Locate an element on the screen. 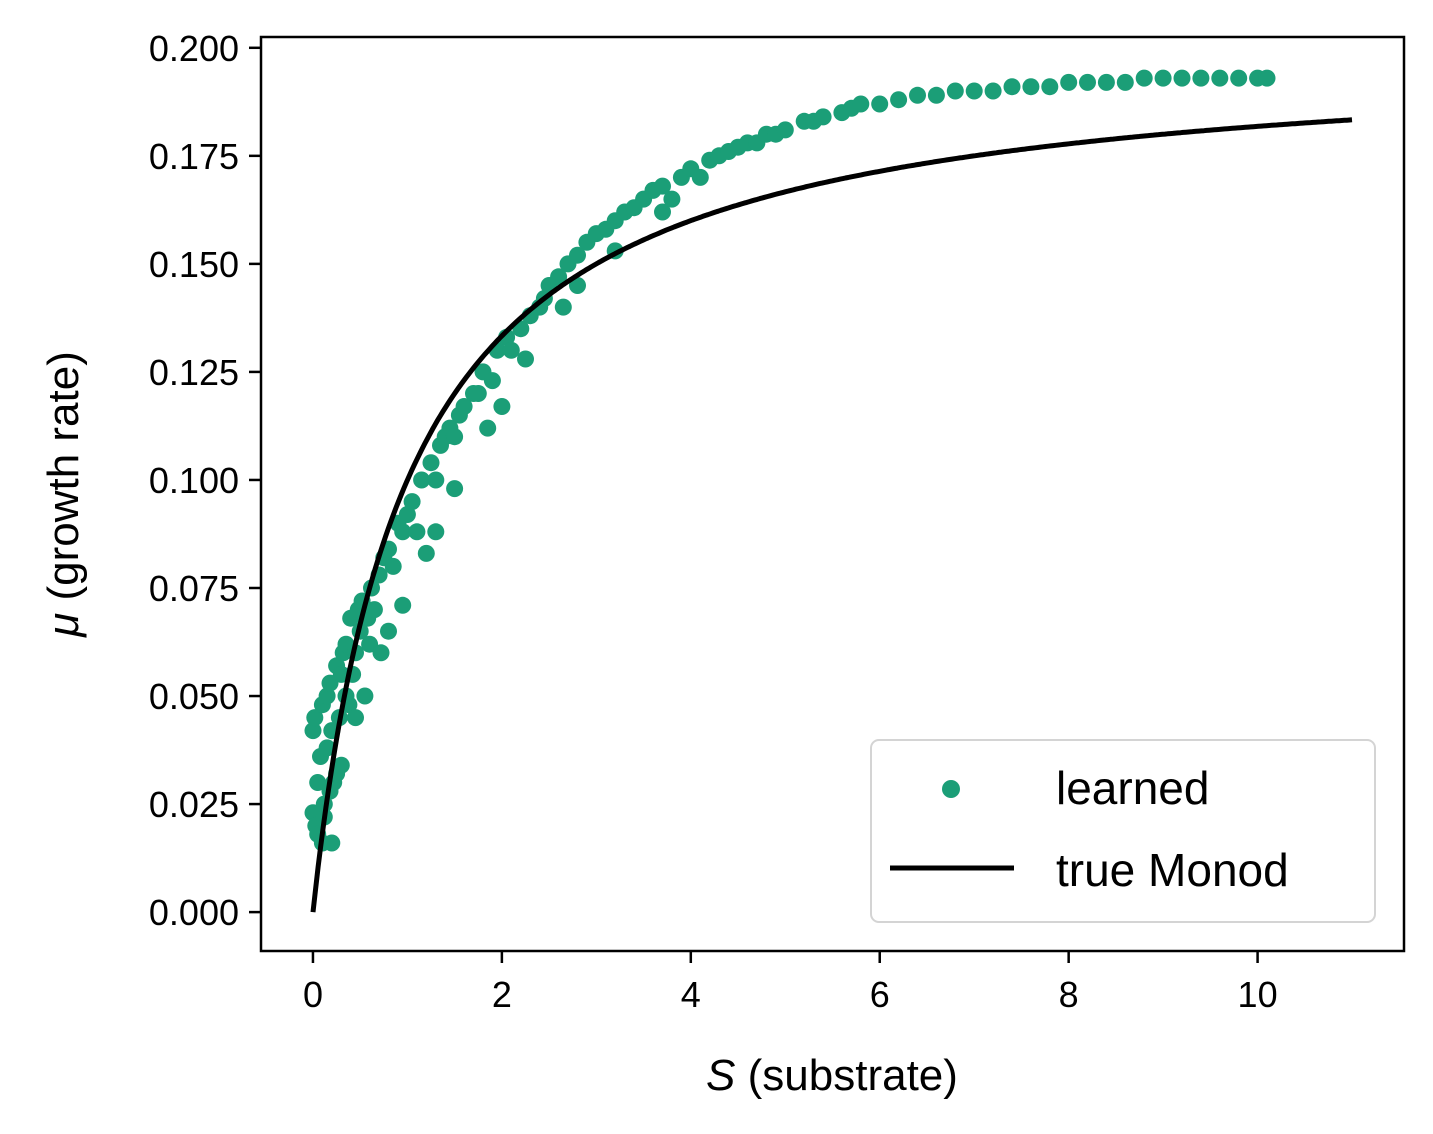 The image size is (1433, 1134). y-tick-label: 0.125 is located at coordinates (194, 372).